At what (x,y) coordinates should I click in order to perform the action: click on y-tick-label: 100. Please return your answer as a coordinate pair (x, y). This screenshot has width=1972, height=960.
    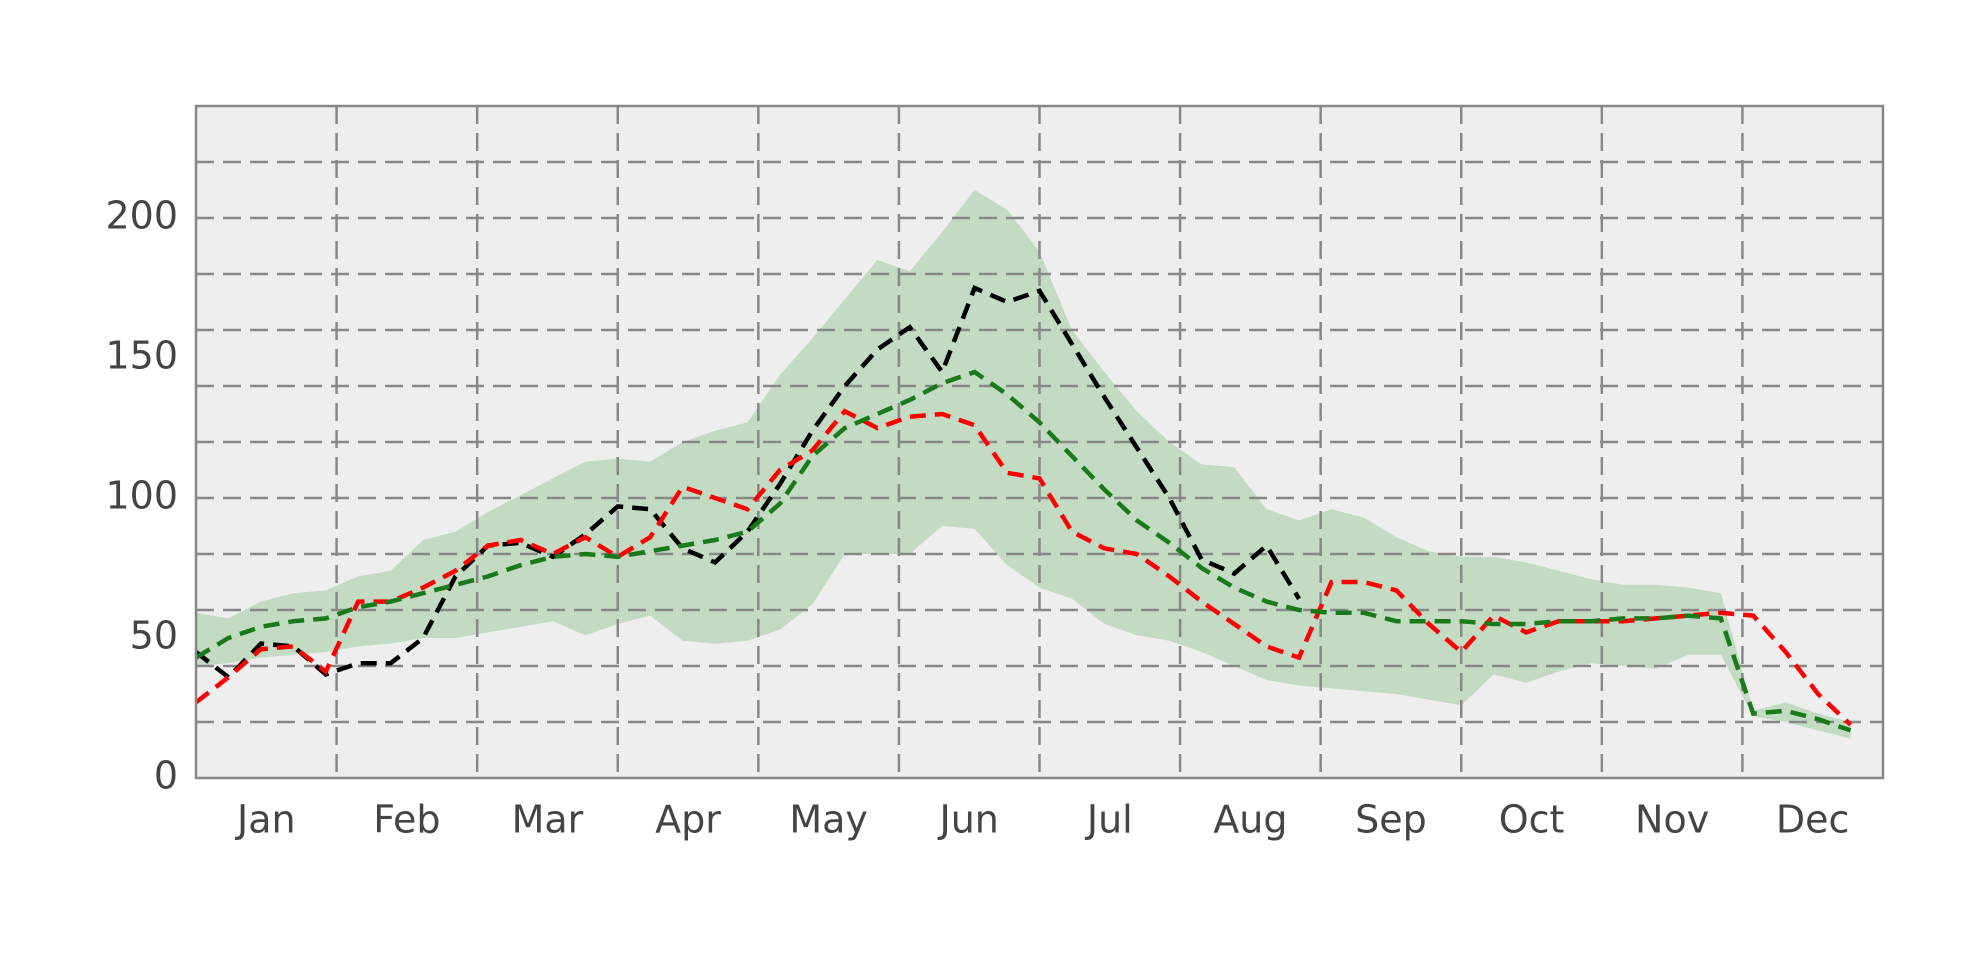
    Looking at the image, I should click on (141, 496).